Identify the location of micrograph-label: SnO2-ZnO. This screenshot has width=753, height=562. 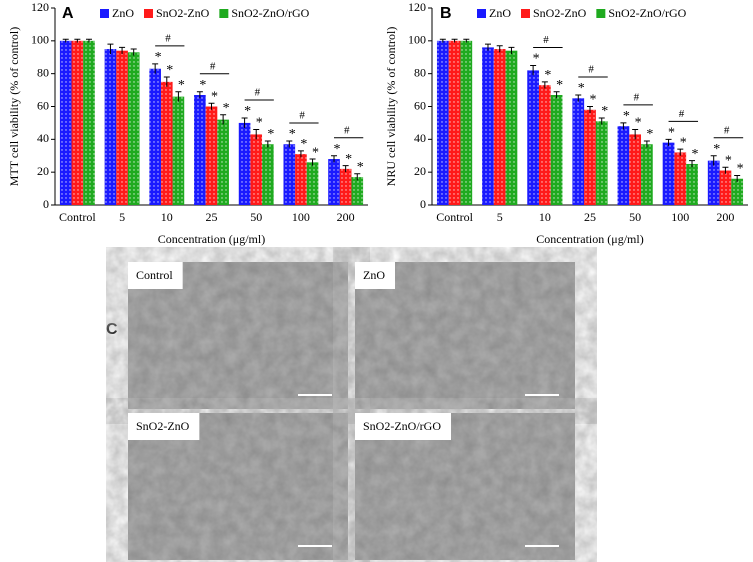
(163, 426).